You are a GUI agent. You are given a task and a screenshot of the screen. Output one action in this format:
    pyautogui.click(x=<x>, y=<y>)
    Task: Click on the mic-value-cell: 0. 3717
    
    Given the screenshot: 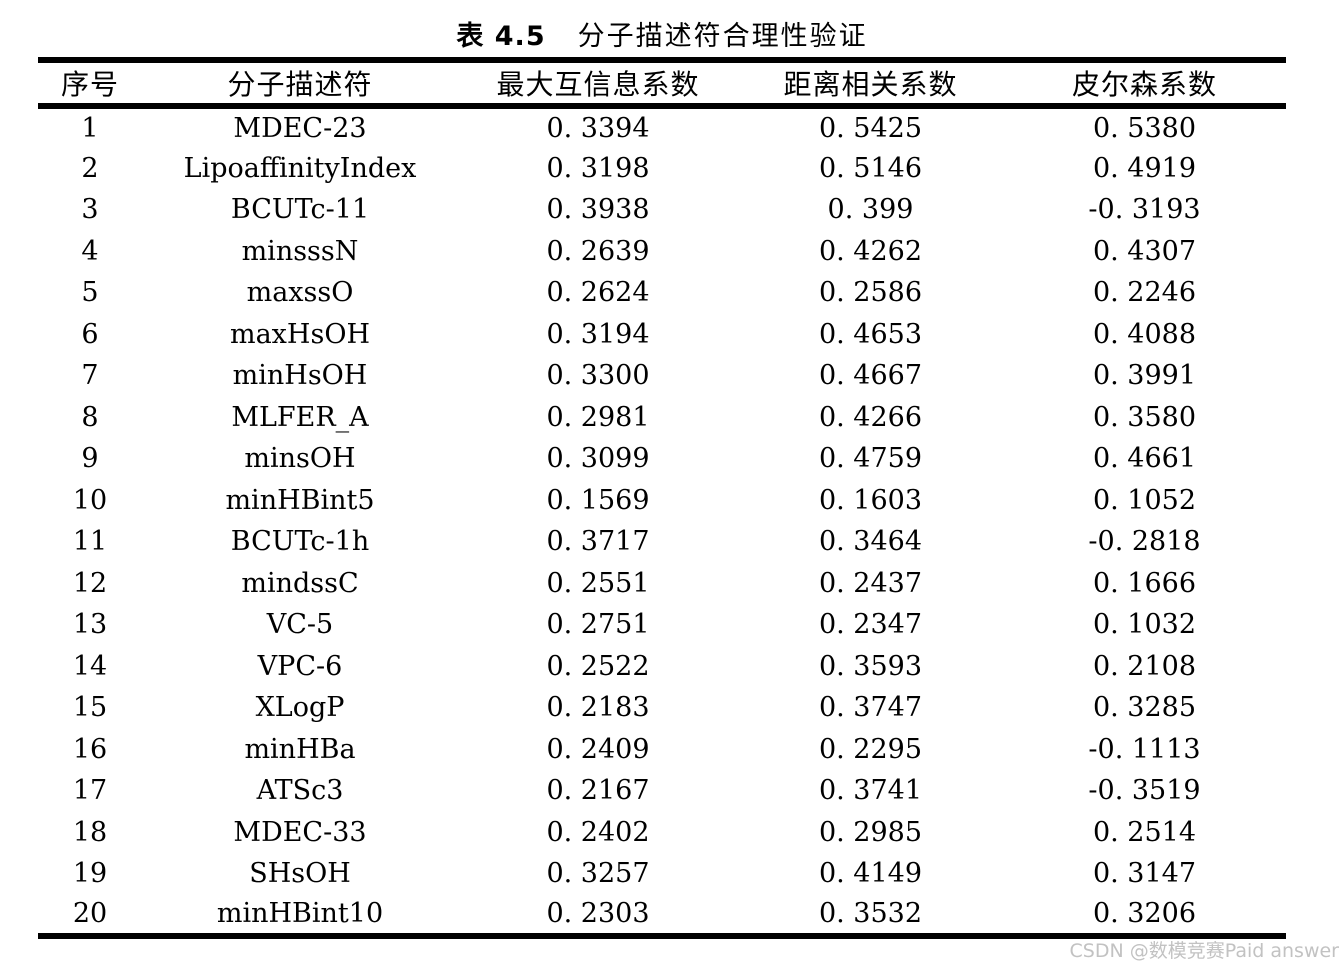 What is the action you would take?
    pyautogui.click(x=598, y=542)
    